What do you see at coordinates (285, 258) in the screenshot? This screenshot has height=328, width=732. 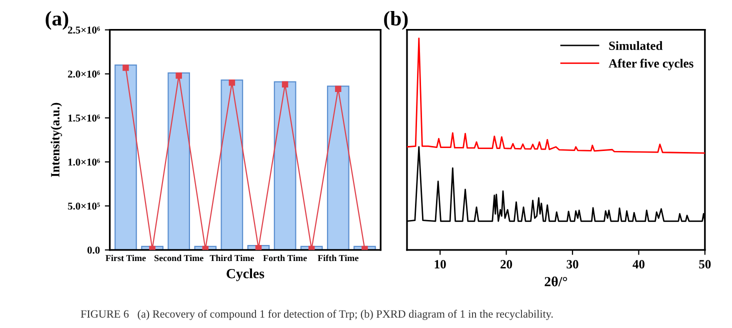 I see `x-tick-label: Forth Time` at bounding box center [285, 258].